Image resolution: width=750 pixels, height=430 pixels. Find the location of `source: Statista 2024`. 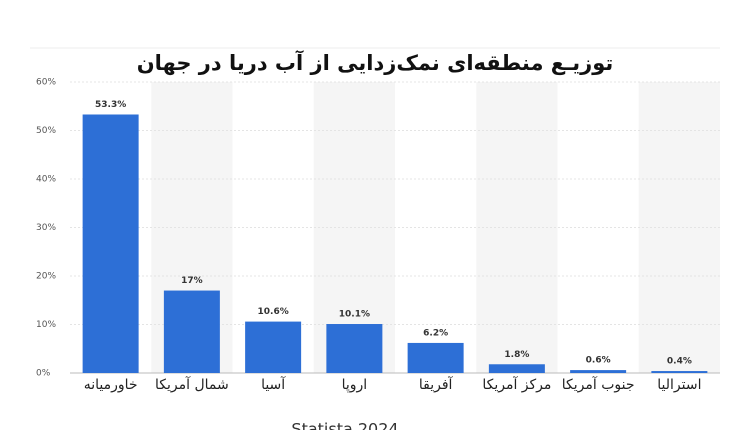

source: Statista 2024 is located at coordinates (344, 425).